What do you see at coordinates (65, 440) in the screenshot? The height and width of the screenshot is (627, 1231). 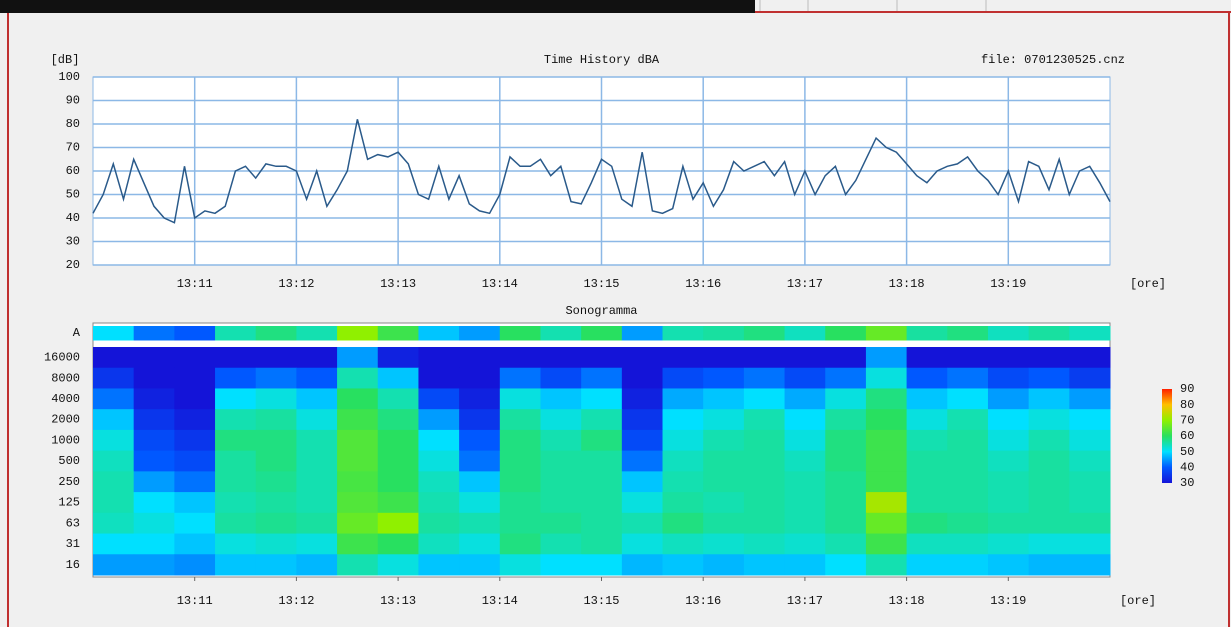 I see `row-label: 1000` at bounding box center [65, 440].